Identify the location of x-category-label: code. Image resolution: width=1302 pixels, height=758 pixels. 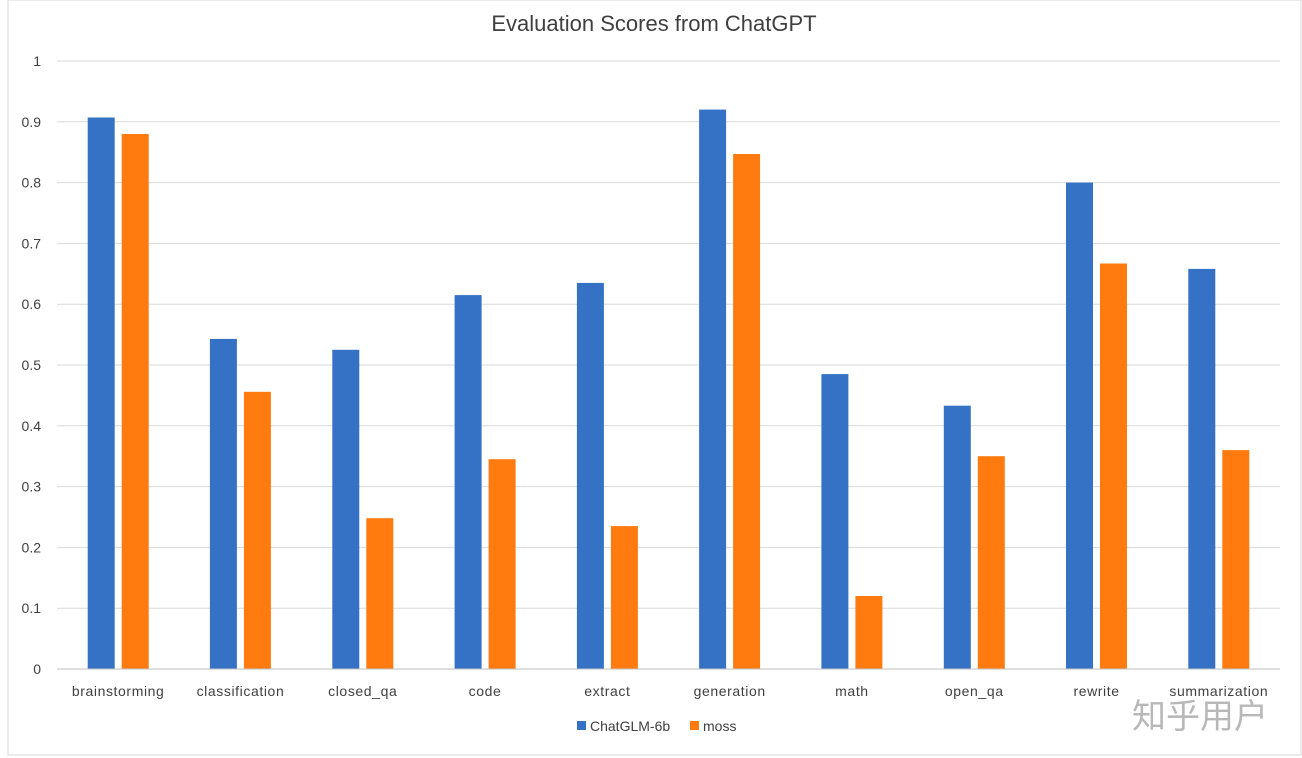
(485, 691).